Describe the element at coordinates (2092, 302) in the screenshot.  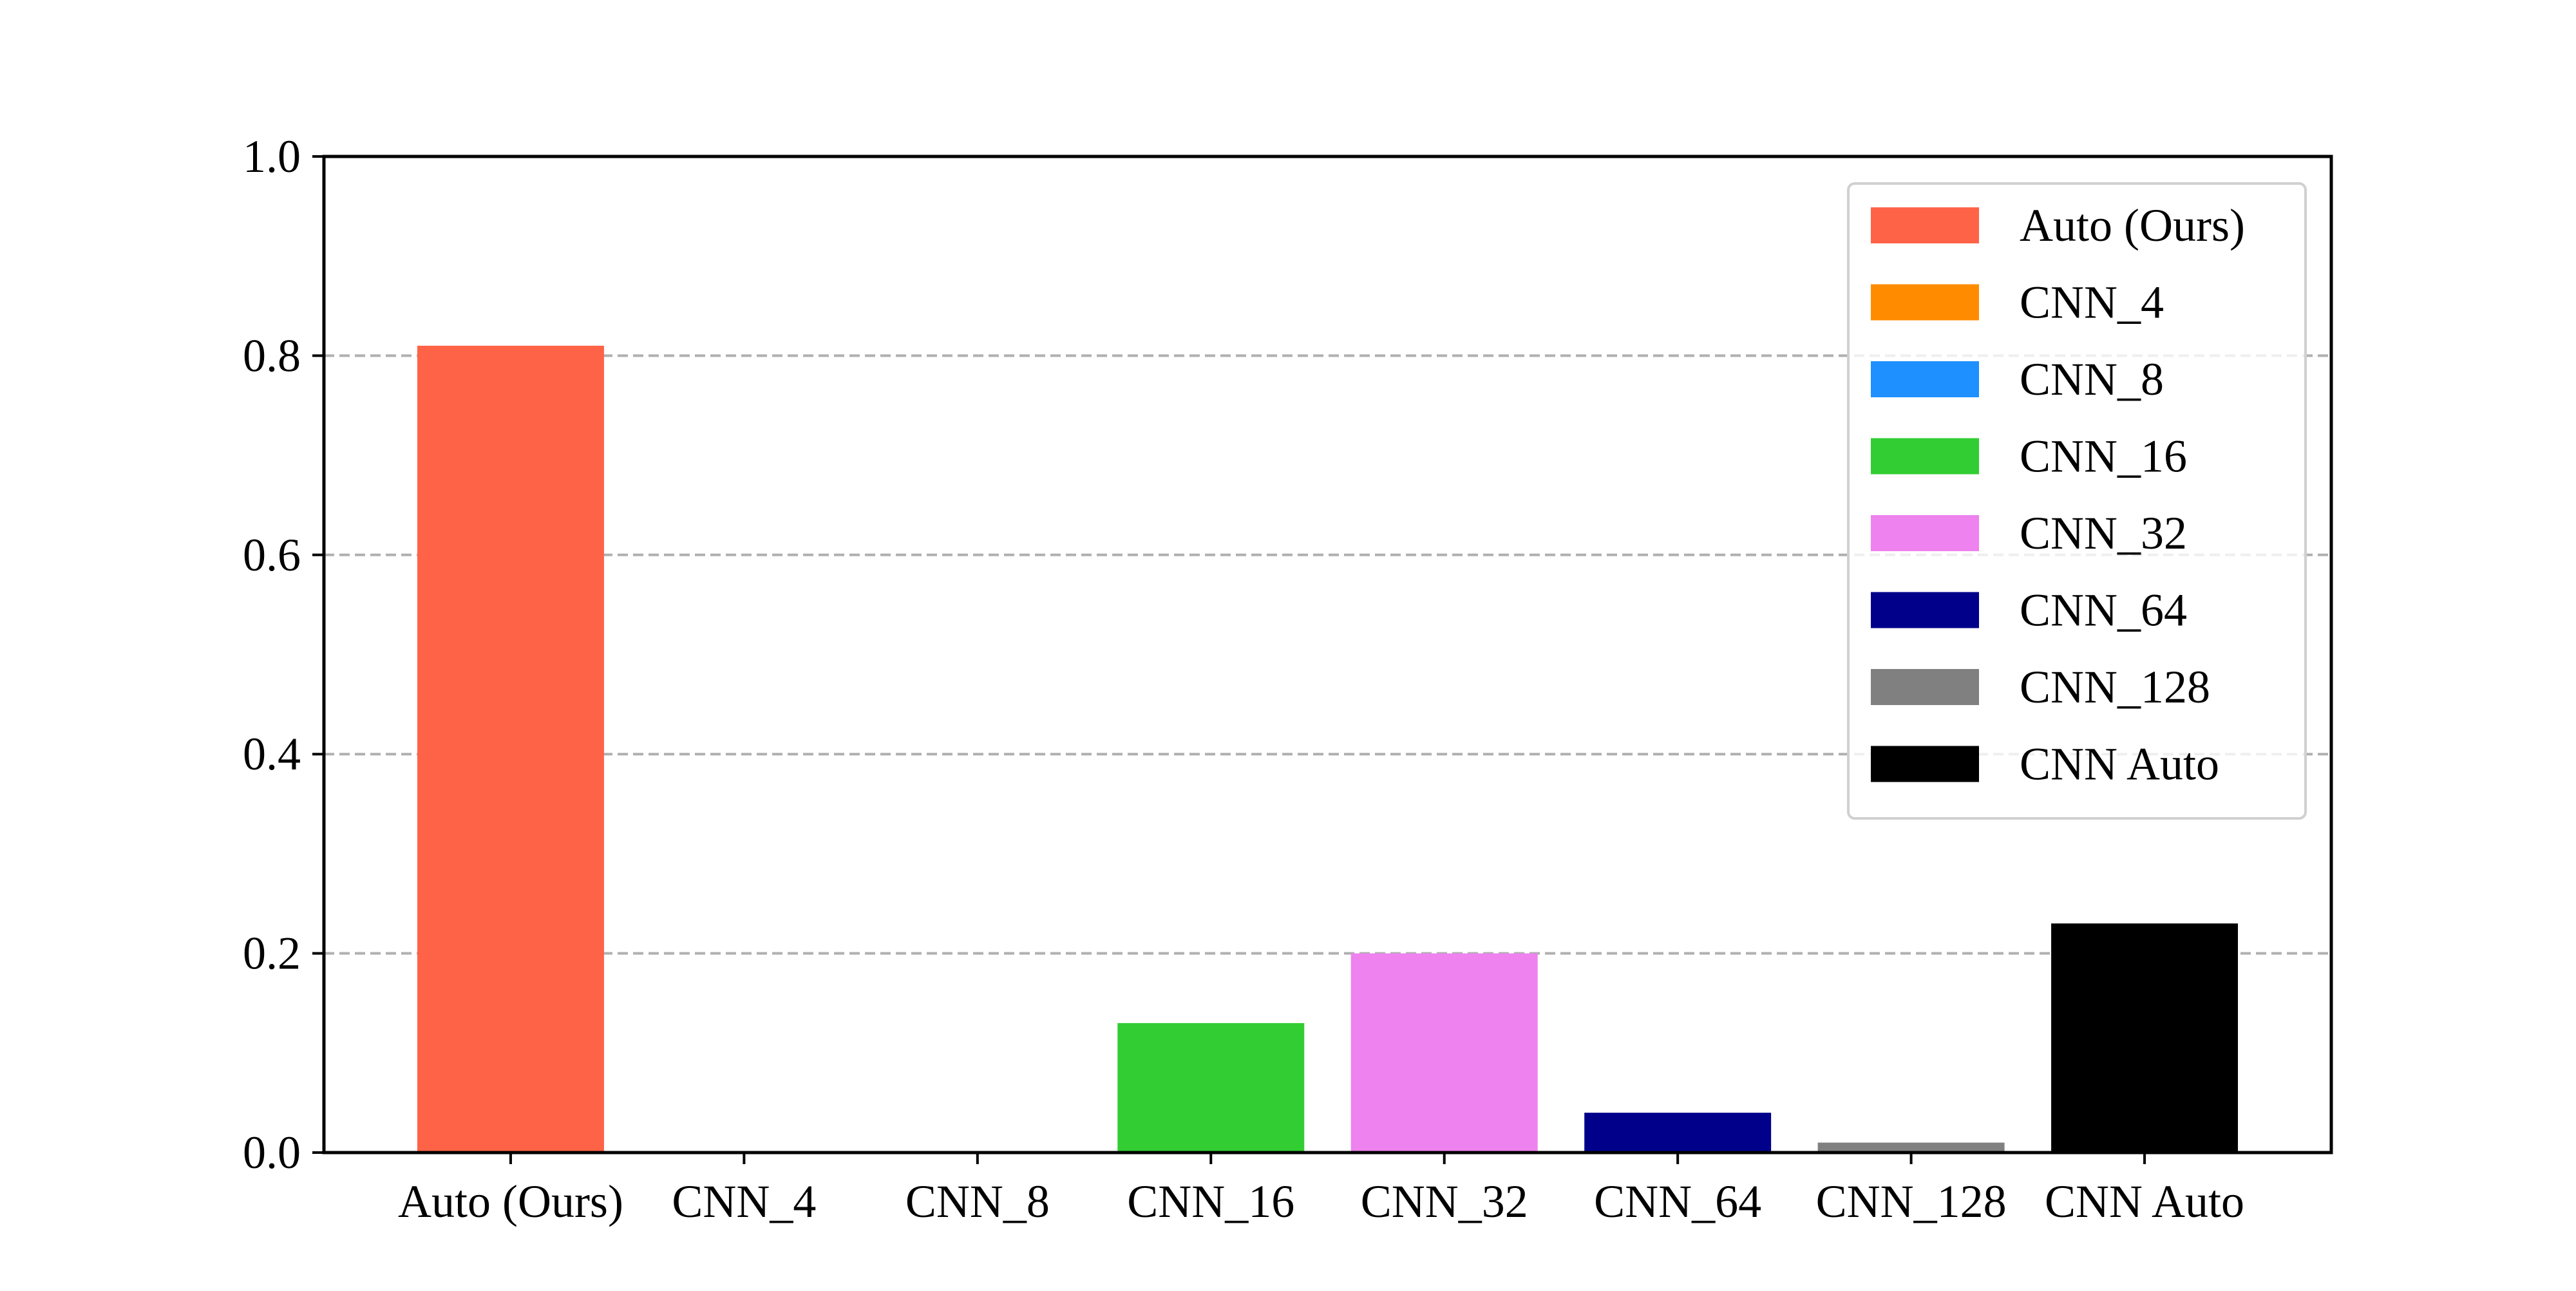
I see `legend-label: CNN_4` at that location.